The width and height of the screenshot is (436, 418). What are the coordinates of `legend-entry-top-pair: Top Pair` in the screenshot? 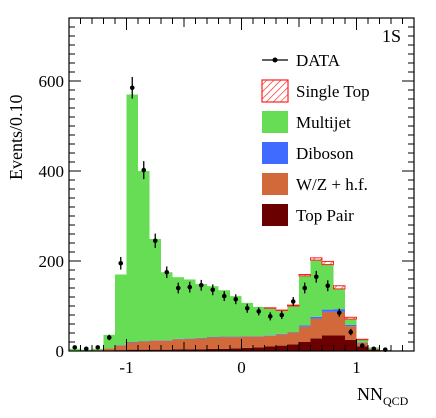 It's located at (308, 215).